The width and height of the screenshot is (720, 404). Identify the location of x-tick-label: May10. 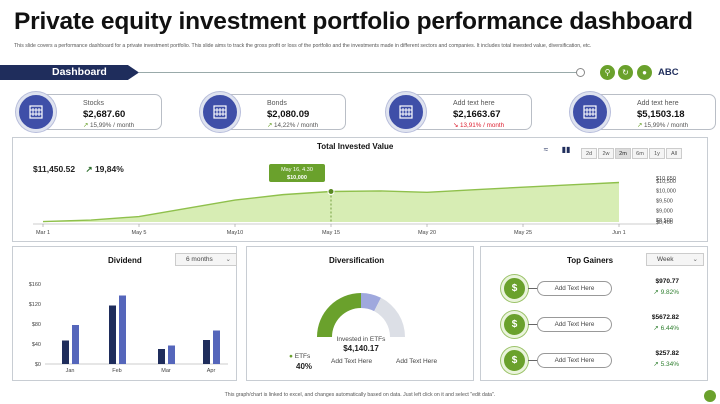
(235, 233).